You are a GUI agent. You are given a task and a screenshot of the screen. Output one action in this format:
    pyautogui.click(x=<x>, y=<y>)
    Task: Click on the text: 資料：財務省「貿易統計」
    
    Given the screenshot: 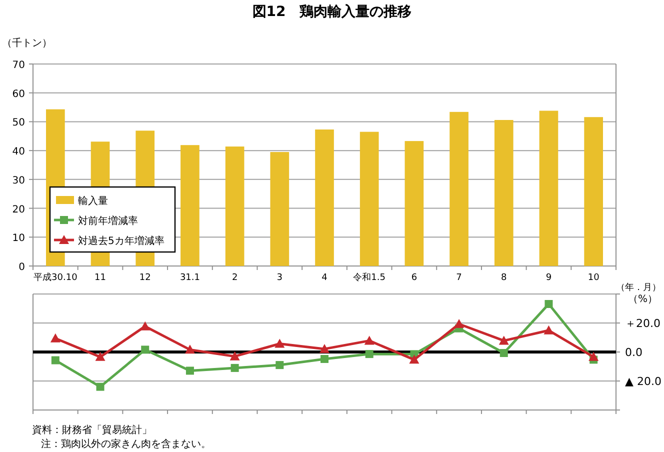 What is the action you would take?
    pyautogui.click(x=92, y=430)
    